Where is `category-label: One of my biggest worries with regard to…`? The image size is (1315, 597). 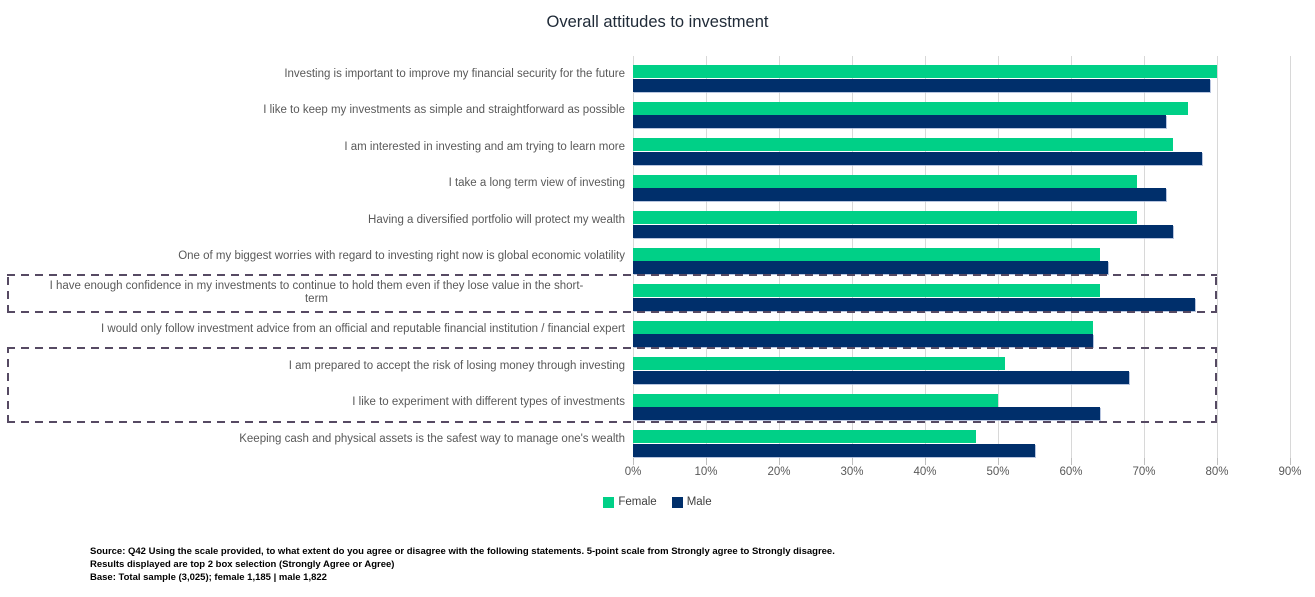
category-label: One of my biggest worries with regard to… is located at coordinates (316, 257).